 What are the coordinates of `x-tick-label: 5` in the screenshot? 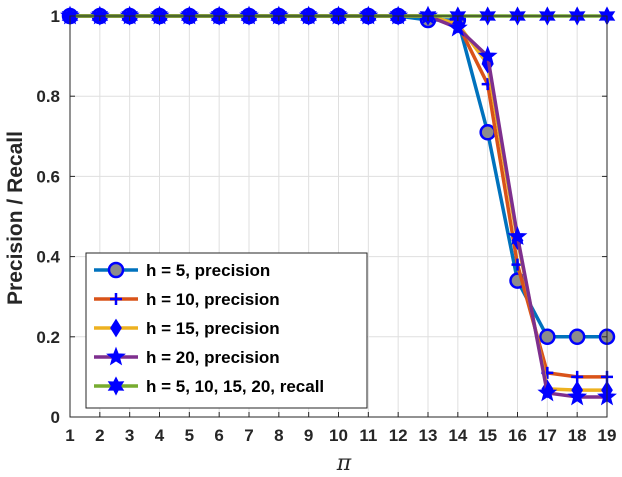 It's located at (189, 435).